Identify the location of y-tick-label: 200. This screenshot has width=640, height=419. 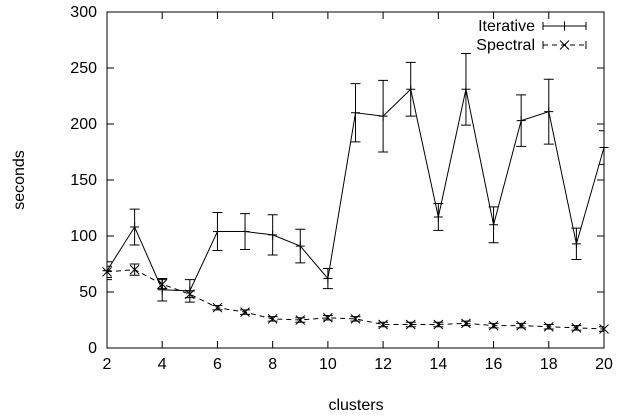
(83, 124).